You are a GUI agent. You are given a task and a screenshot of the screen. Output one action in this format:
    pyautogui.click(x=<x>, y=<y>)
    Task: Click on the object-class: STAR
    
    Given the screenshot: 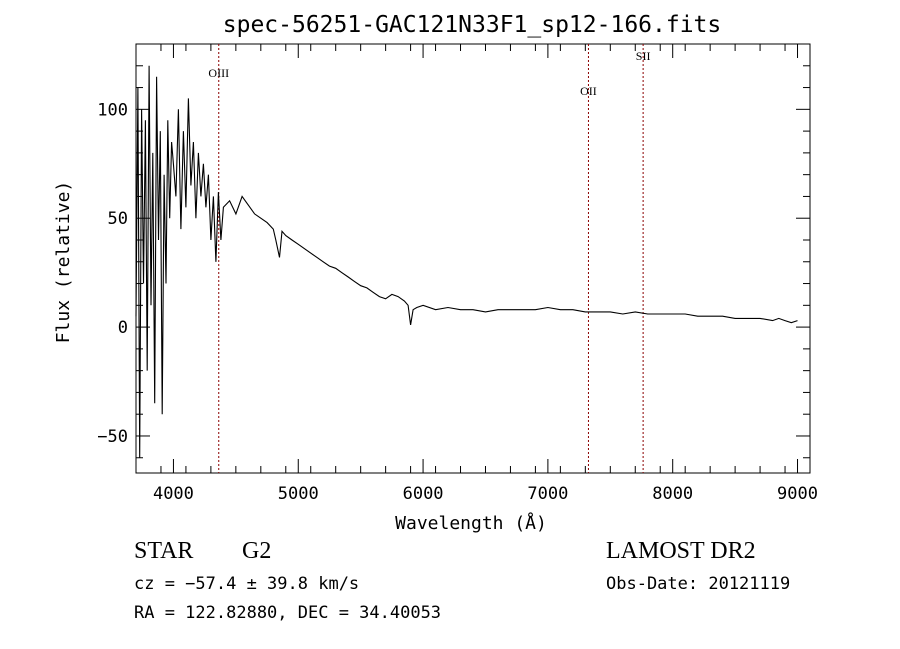 What is the action you would take?
    pyautogui.click(x=164, y=551)
    